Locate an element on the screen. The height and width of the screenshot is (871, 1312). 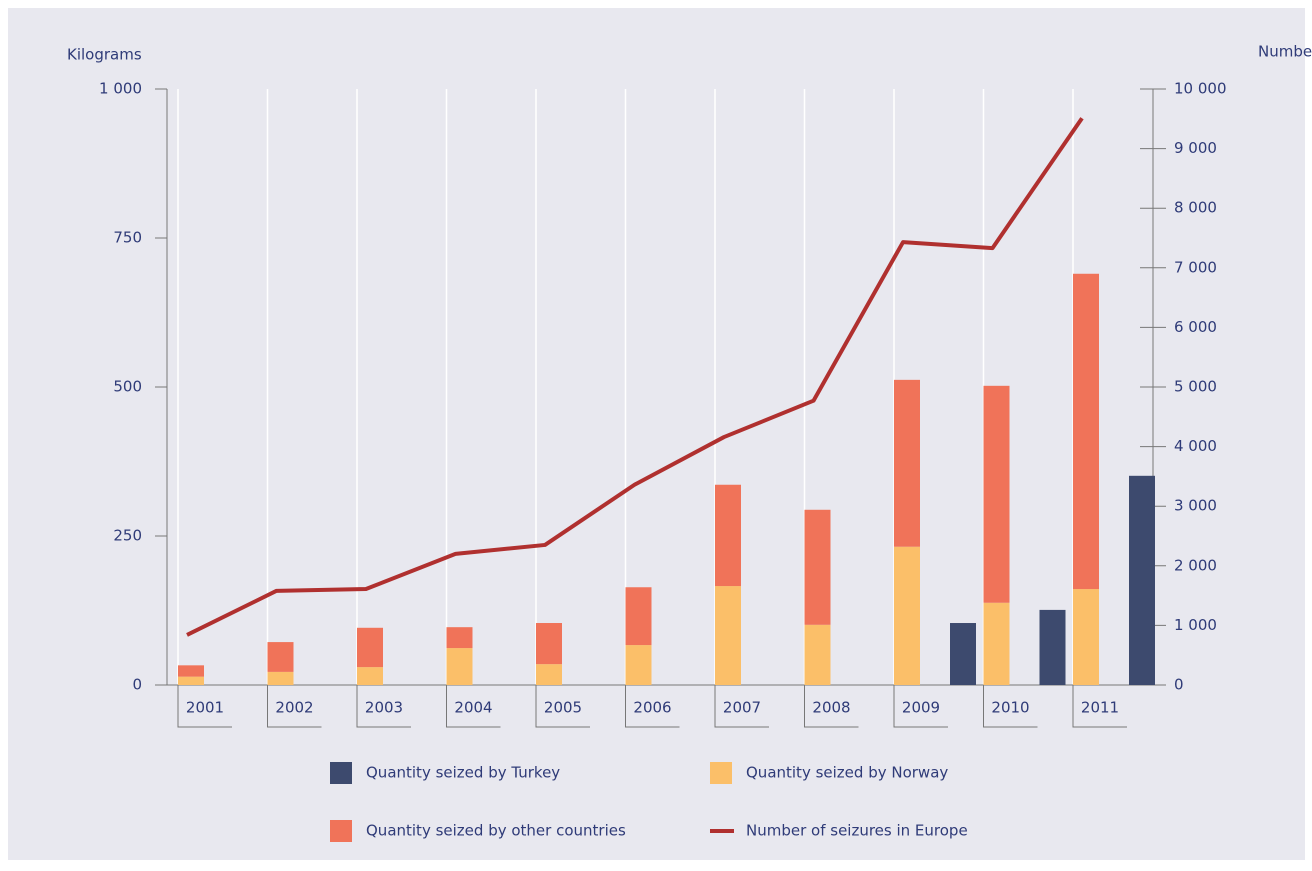
y2-tick-label: 2 000 is located at coordinates (1195, 565).